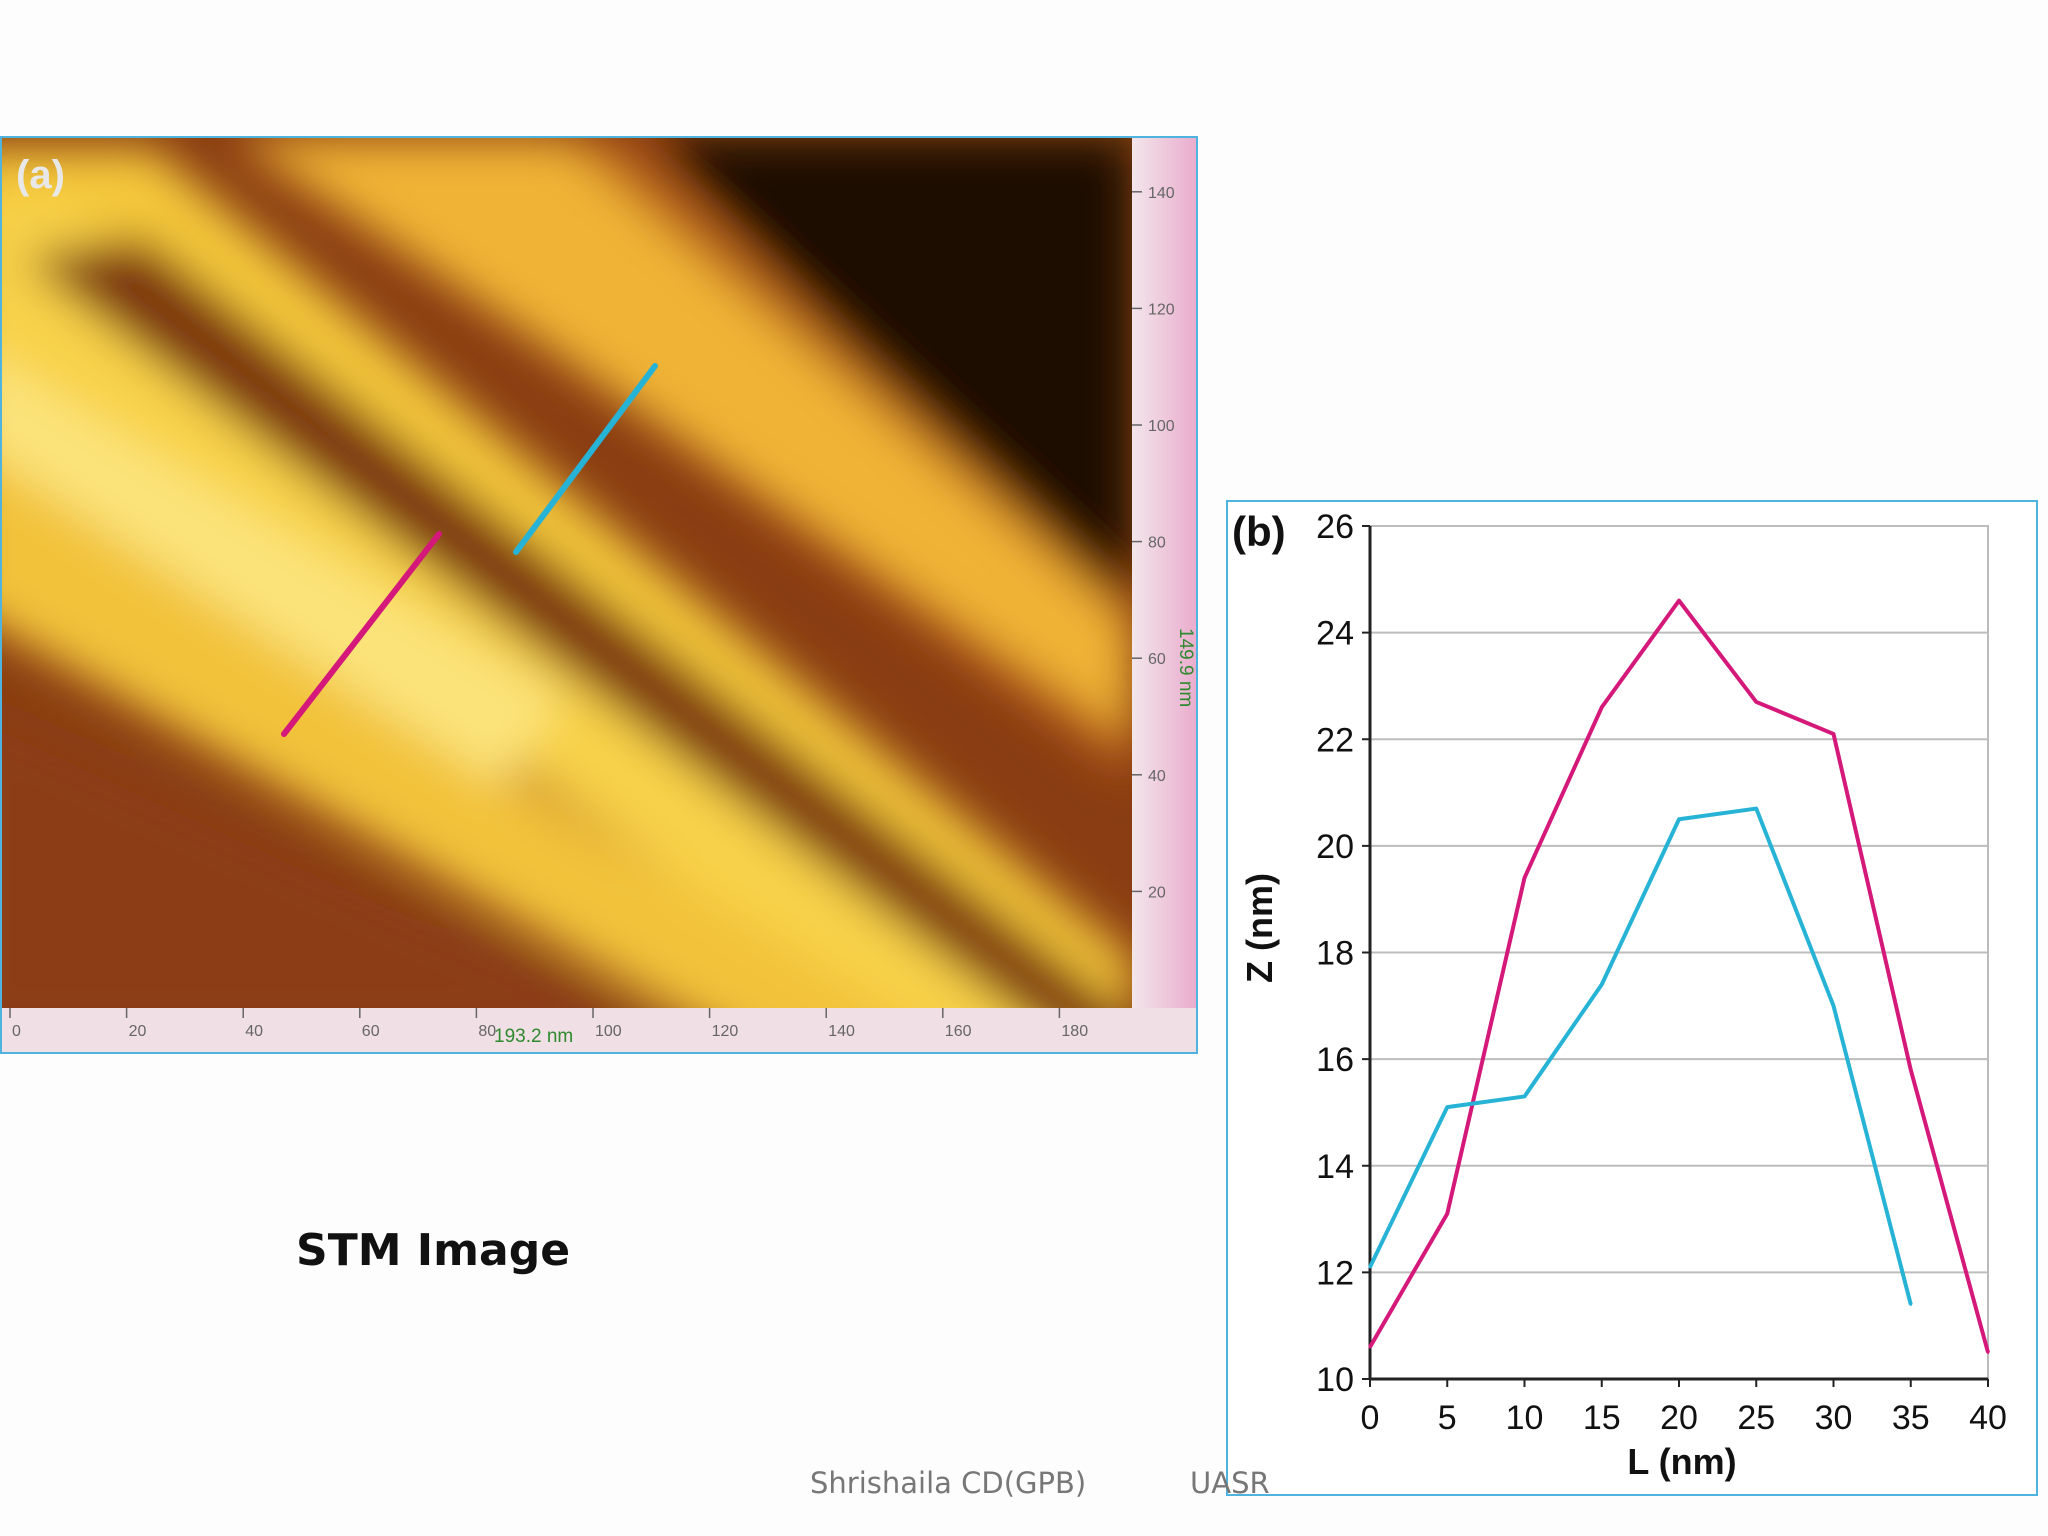 The width and height of the screenshot is (2048, 1536). Describe the element at coordinates (1259, 928) in the screenshot. I see `y-axis-label: Z (nm)` at that location.